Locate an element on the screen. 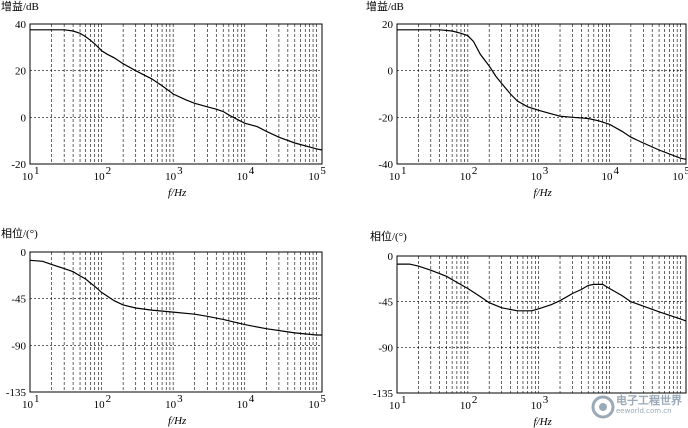 The image size is (688, 428). watermark-text: 电子工程世界 is located at coordinates (649, 400).